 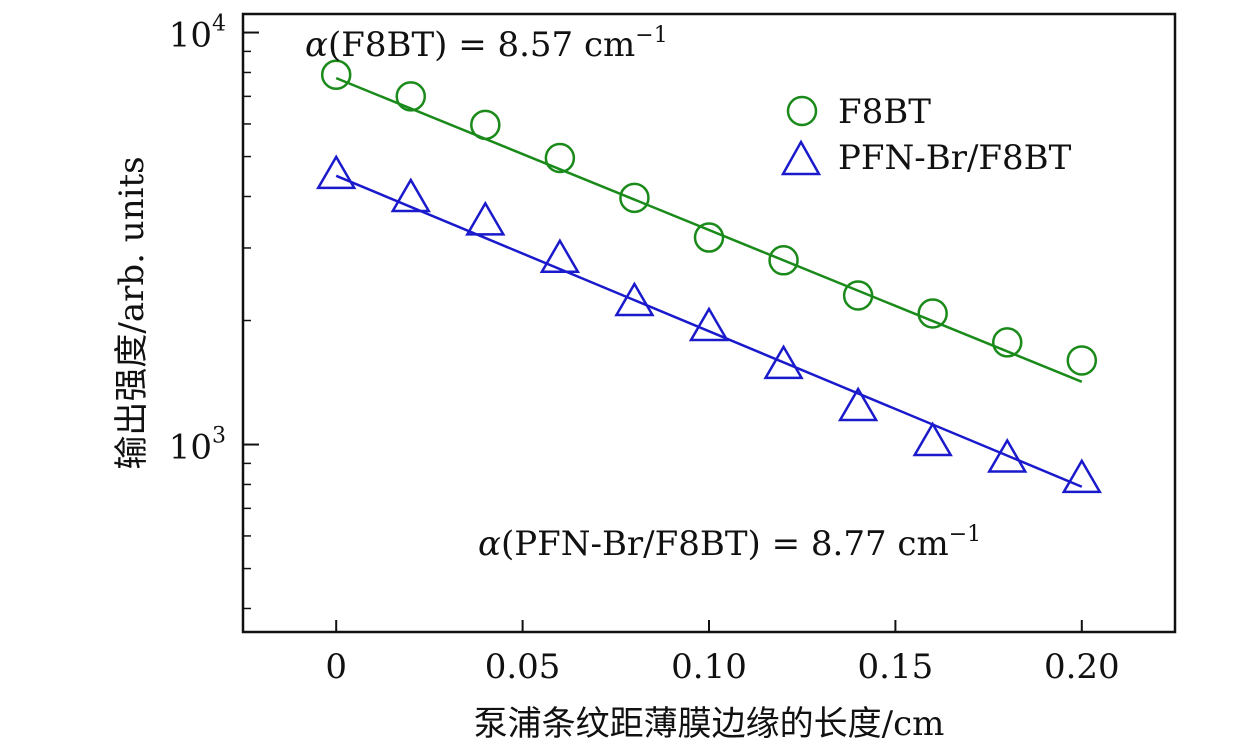 What do you see at coordinates (926, 135) in the screenshot?
I see `legend: F8BT PFN-Br/F8BT` at bounding box center [926, 135].